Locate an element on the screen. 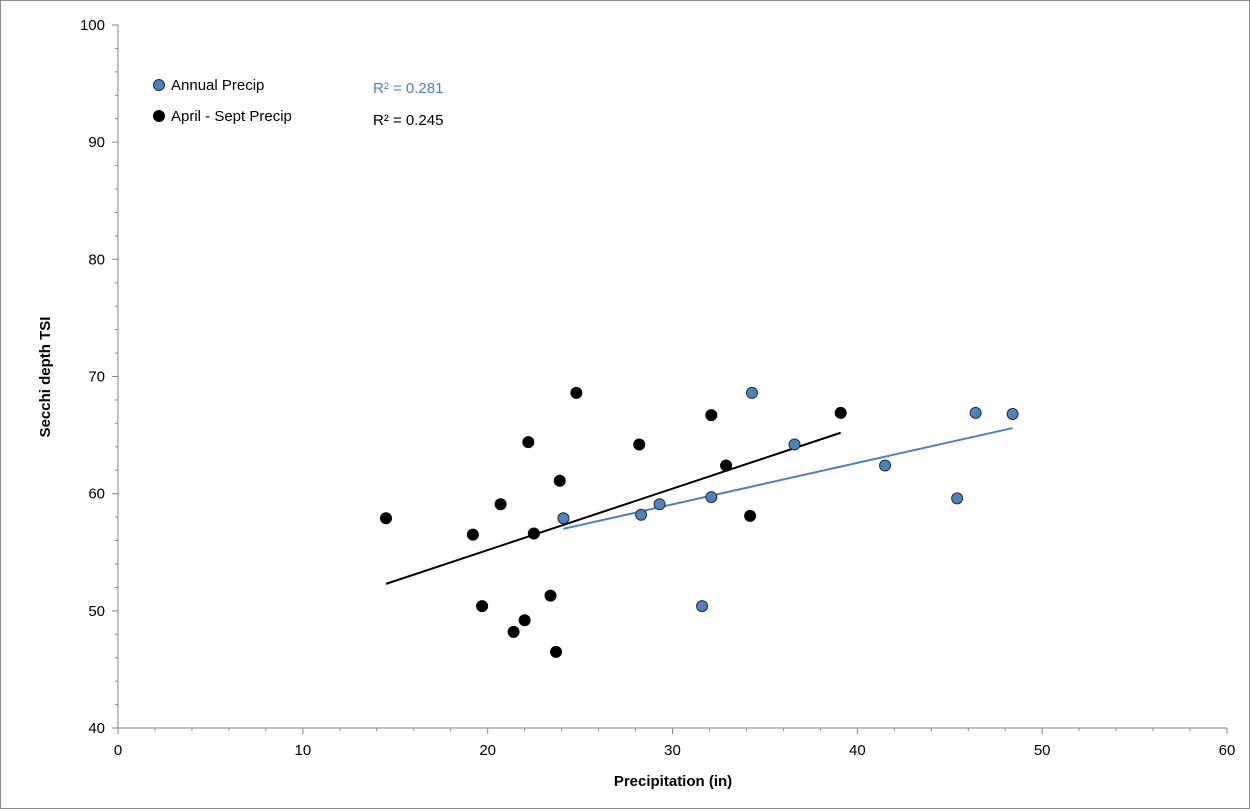  y-axis-title: Secchi depth TSI is located at coordinates (45, 377).